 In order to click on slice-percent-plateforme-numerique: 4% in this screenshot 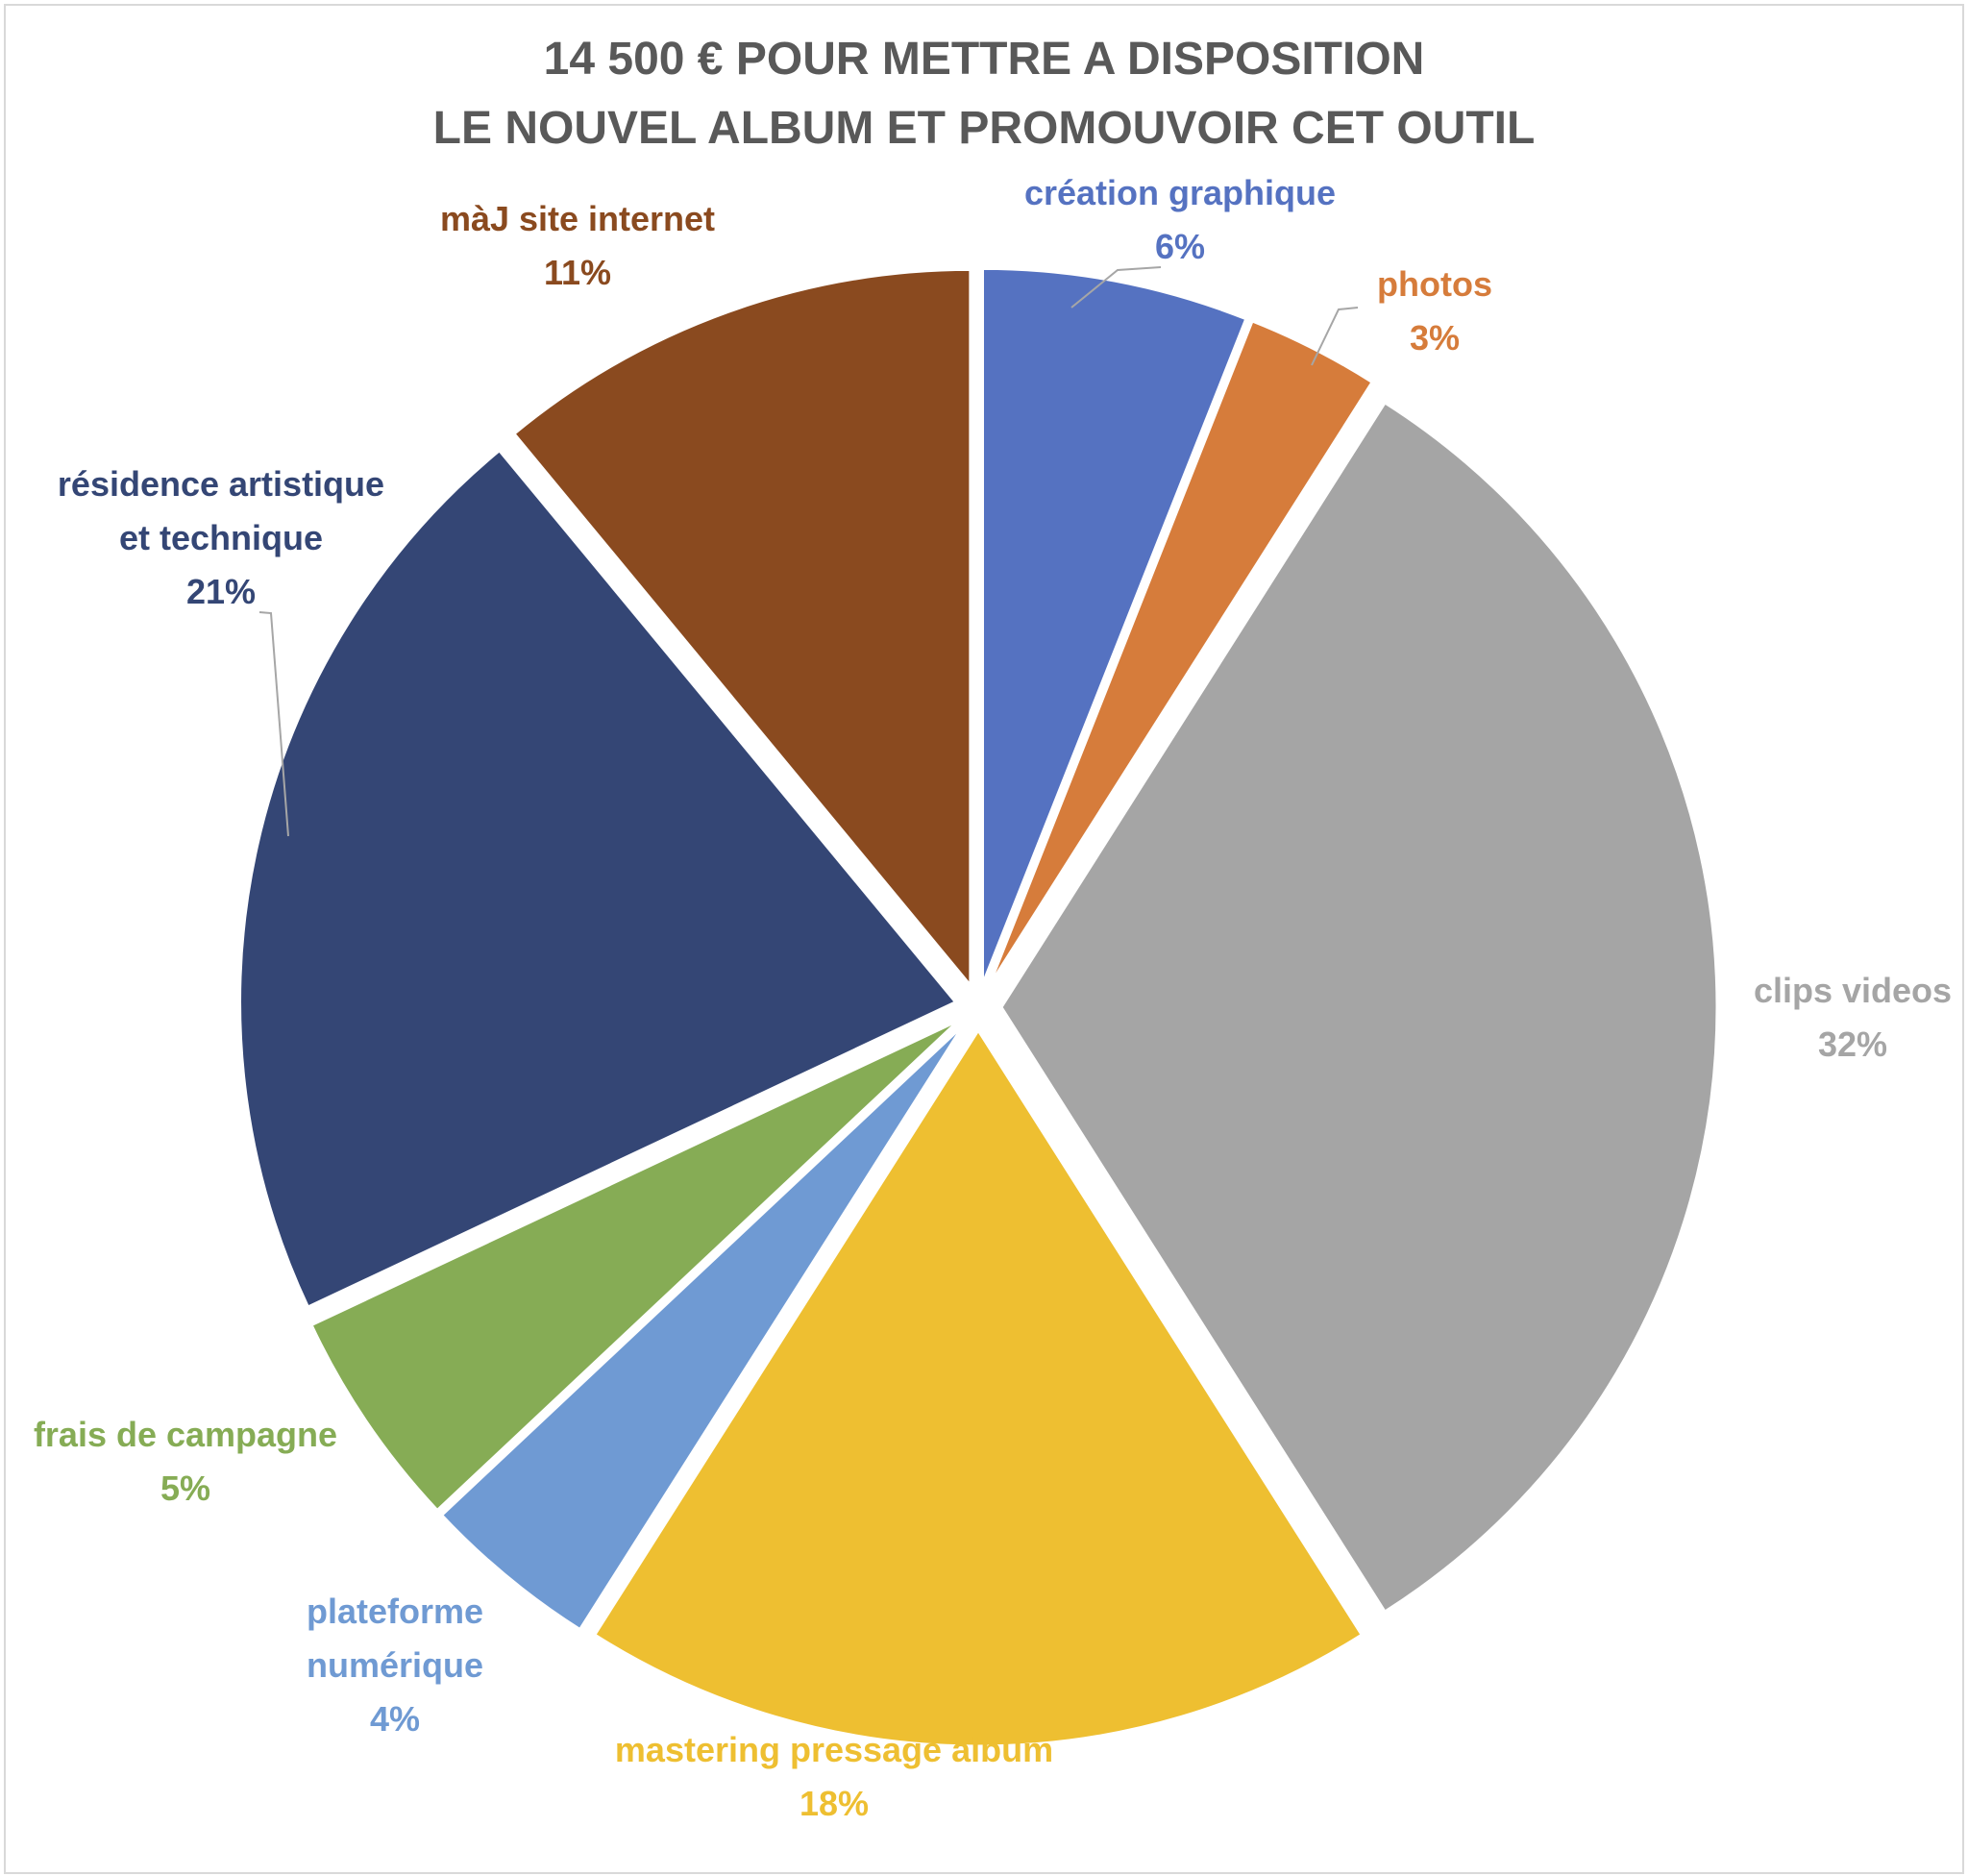, I will do `click(395, 1719)`.